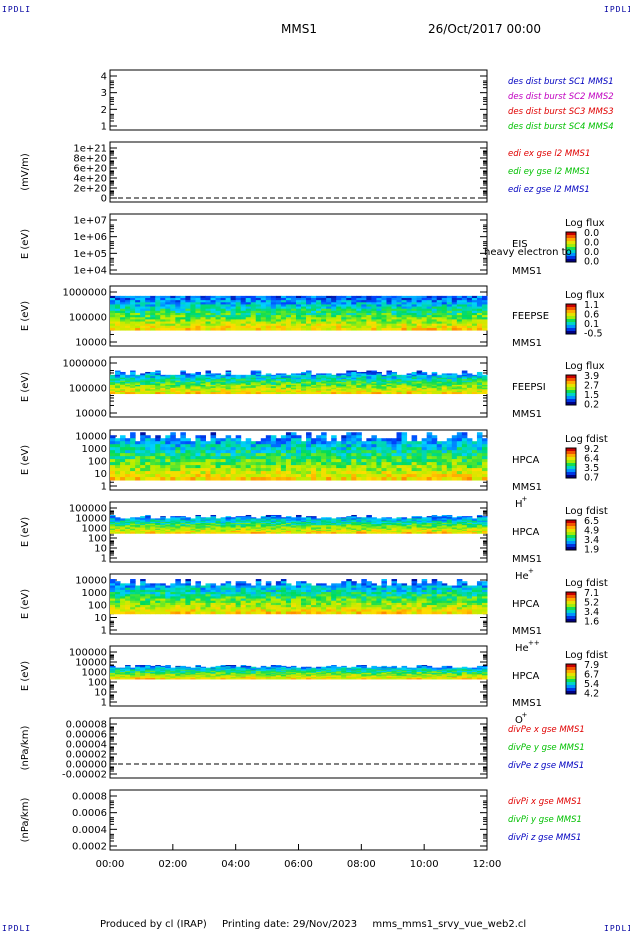  What do you see at coordinates (571, 383) in the screenshot?
I see `colorbar-swatch` at bounding box center [571, 383].